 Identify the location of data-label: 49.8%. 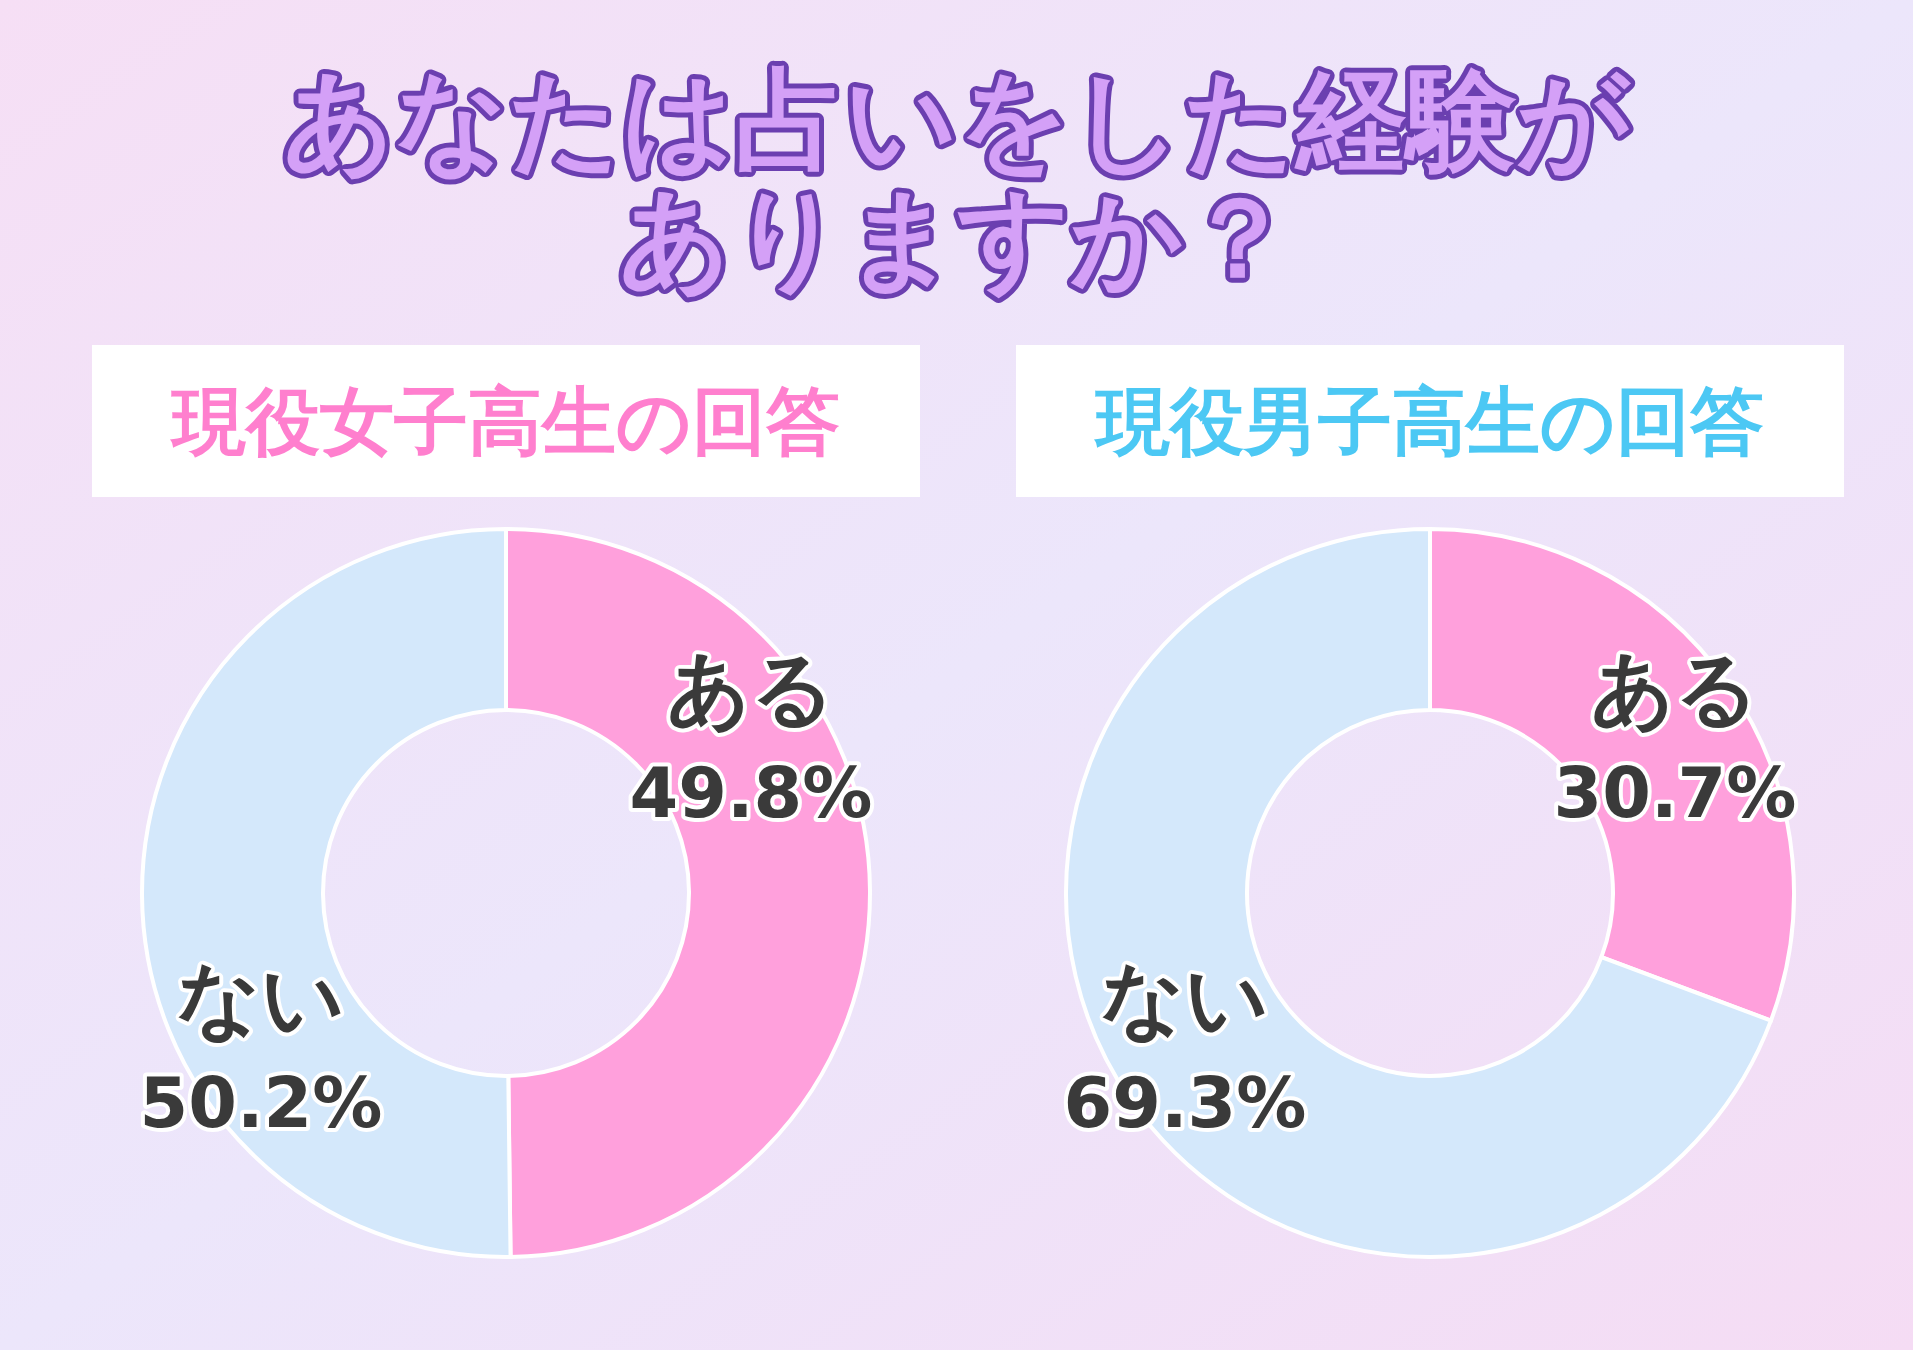
(751, 793).